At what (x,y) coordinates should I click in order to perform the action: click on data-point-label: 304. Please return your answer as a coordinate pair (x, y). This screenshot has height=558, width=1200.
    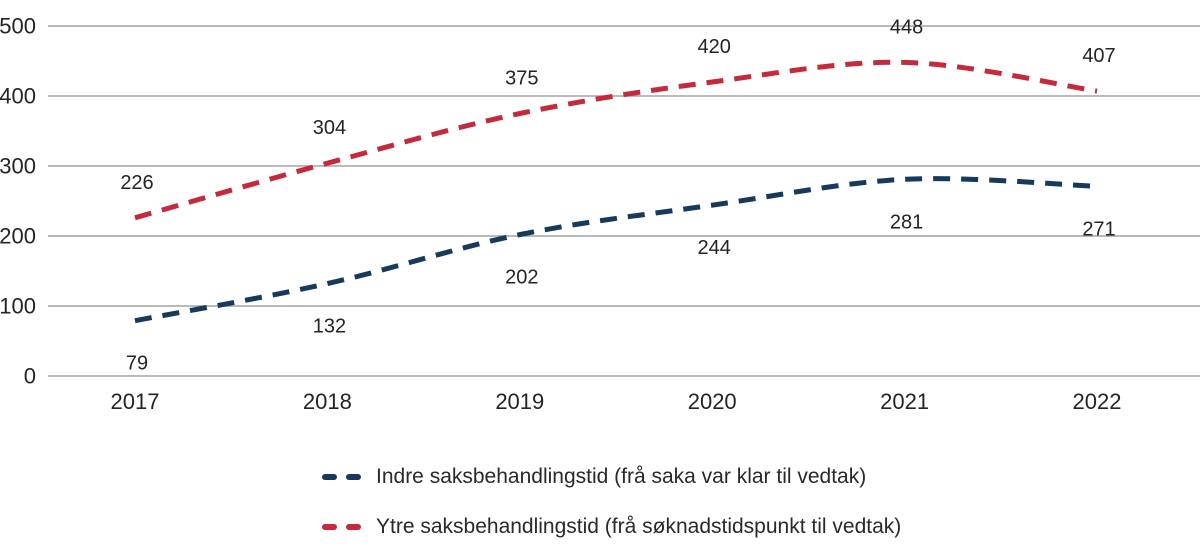
    Looking at the image, I should click on (329, 128).